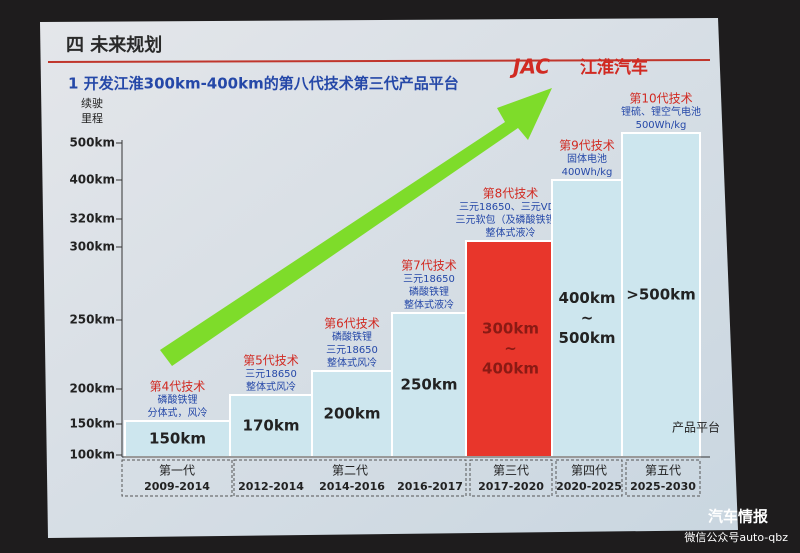 The height and width of the screenshot is (553, 800). Describe the element at coordinates (92, 455) in the screenshot. I see `y-tick-label: 100km` at that location.